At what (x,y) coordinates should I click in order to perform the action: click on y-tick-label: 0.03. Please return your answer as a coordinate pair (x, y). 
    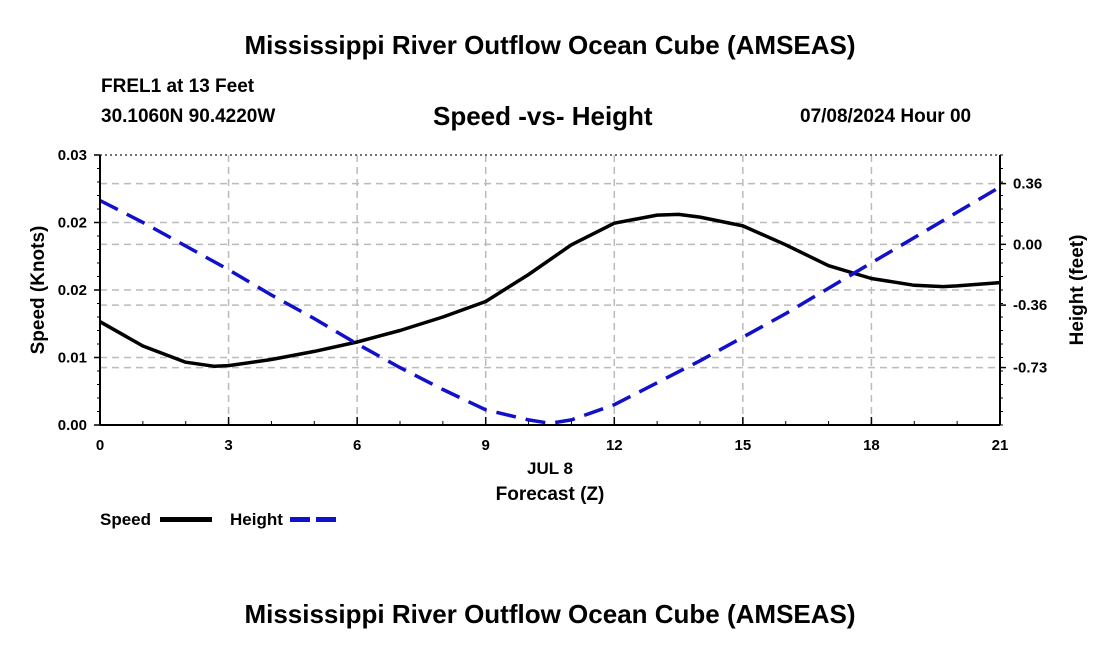
    Looking at the image, I should click on (72, 155).